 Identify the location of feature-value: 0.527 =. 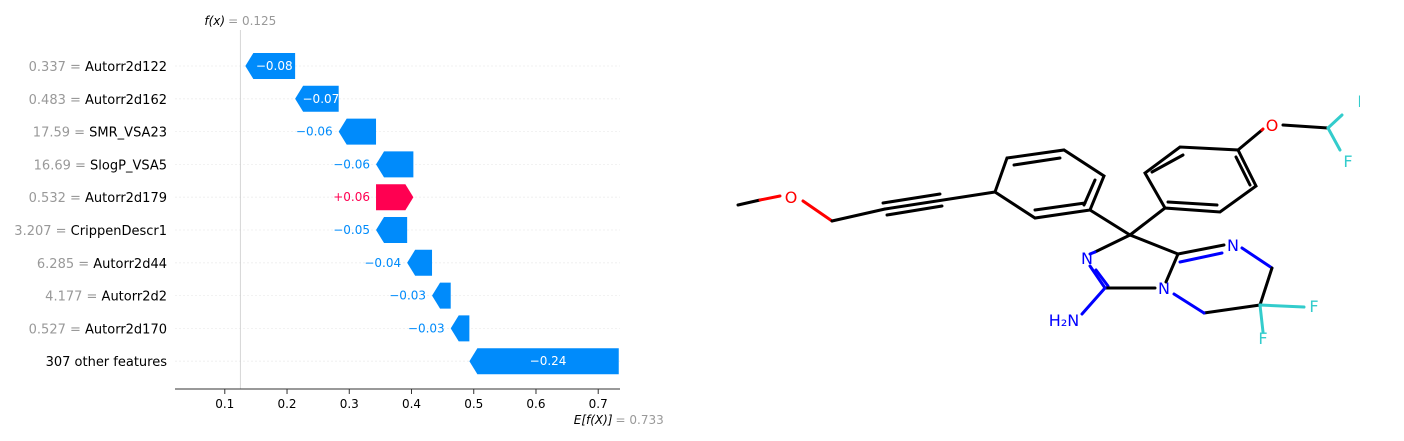
(57, 329).